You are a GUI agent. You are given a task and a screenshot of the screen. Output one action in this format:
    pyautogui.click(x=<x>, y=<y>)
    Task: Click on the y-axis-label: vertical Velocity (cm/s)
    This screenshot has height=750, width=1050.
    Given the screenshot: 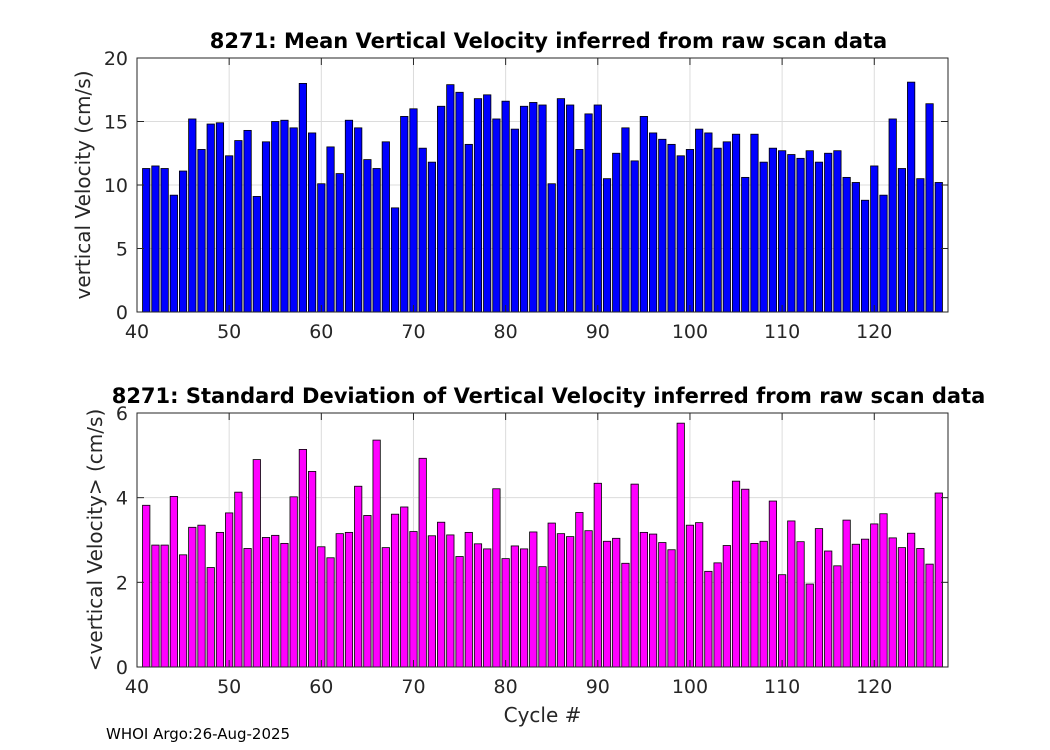 What is the action you would take?
    pyautogui.click(x=83, y=185)
    